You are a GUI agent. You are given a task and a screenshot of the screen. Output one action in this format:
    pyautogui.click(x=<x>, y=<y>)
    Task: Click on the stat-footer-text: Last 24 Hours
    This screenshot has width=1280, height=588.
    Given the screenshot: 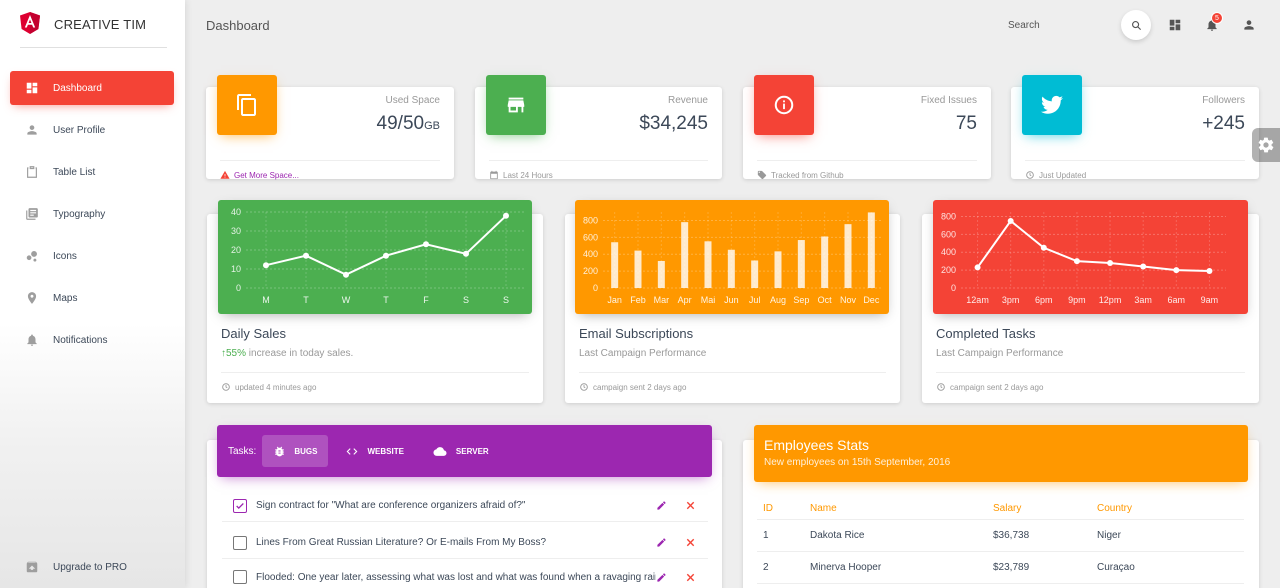 What is the action you would take?
    pyautogui.click(x=528, y=175)
    